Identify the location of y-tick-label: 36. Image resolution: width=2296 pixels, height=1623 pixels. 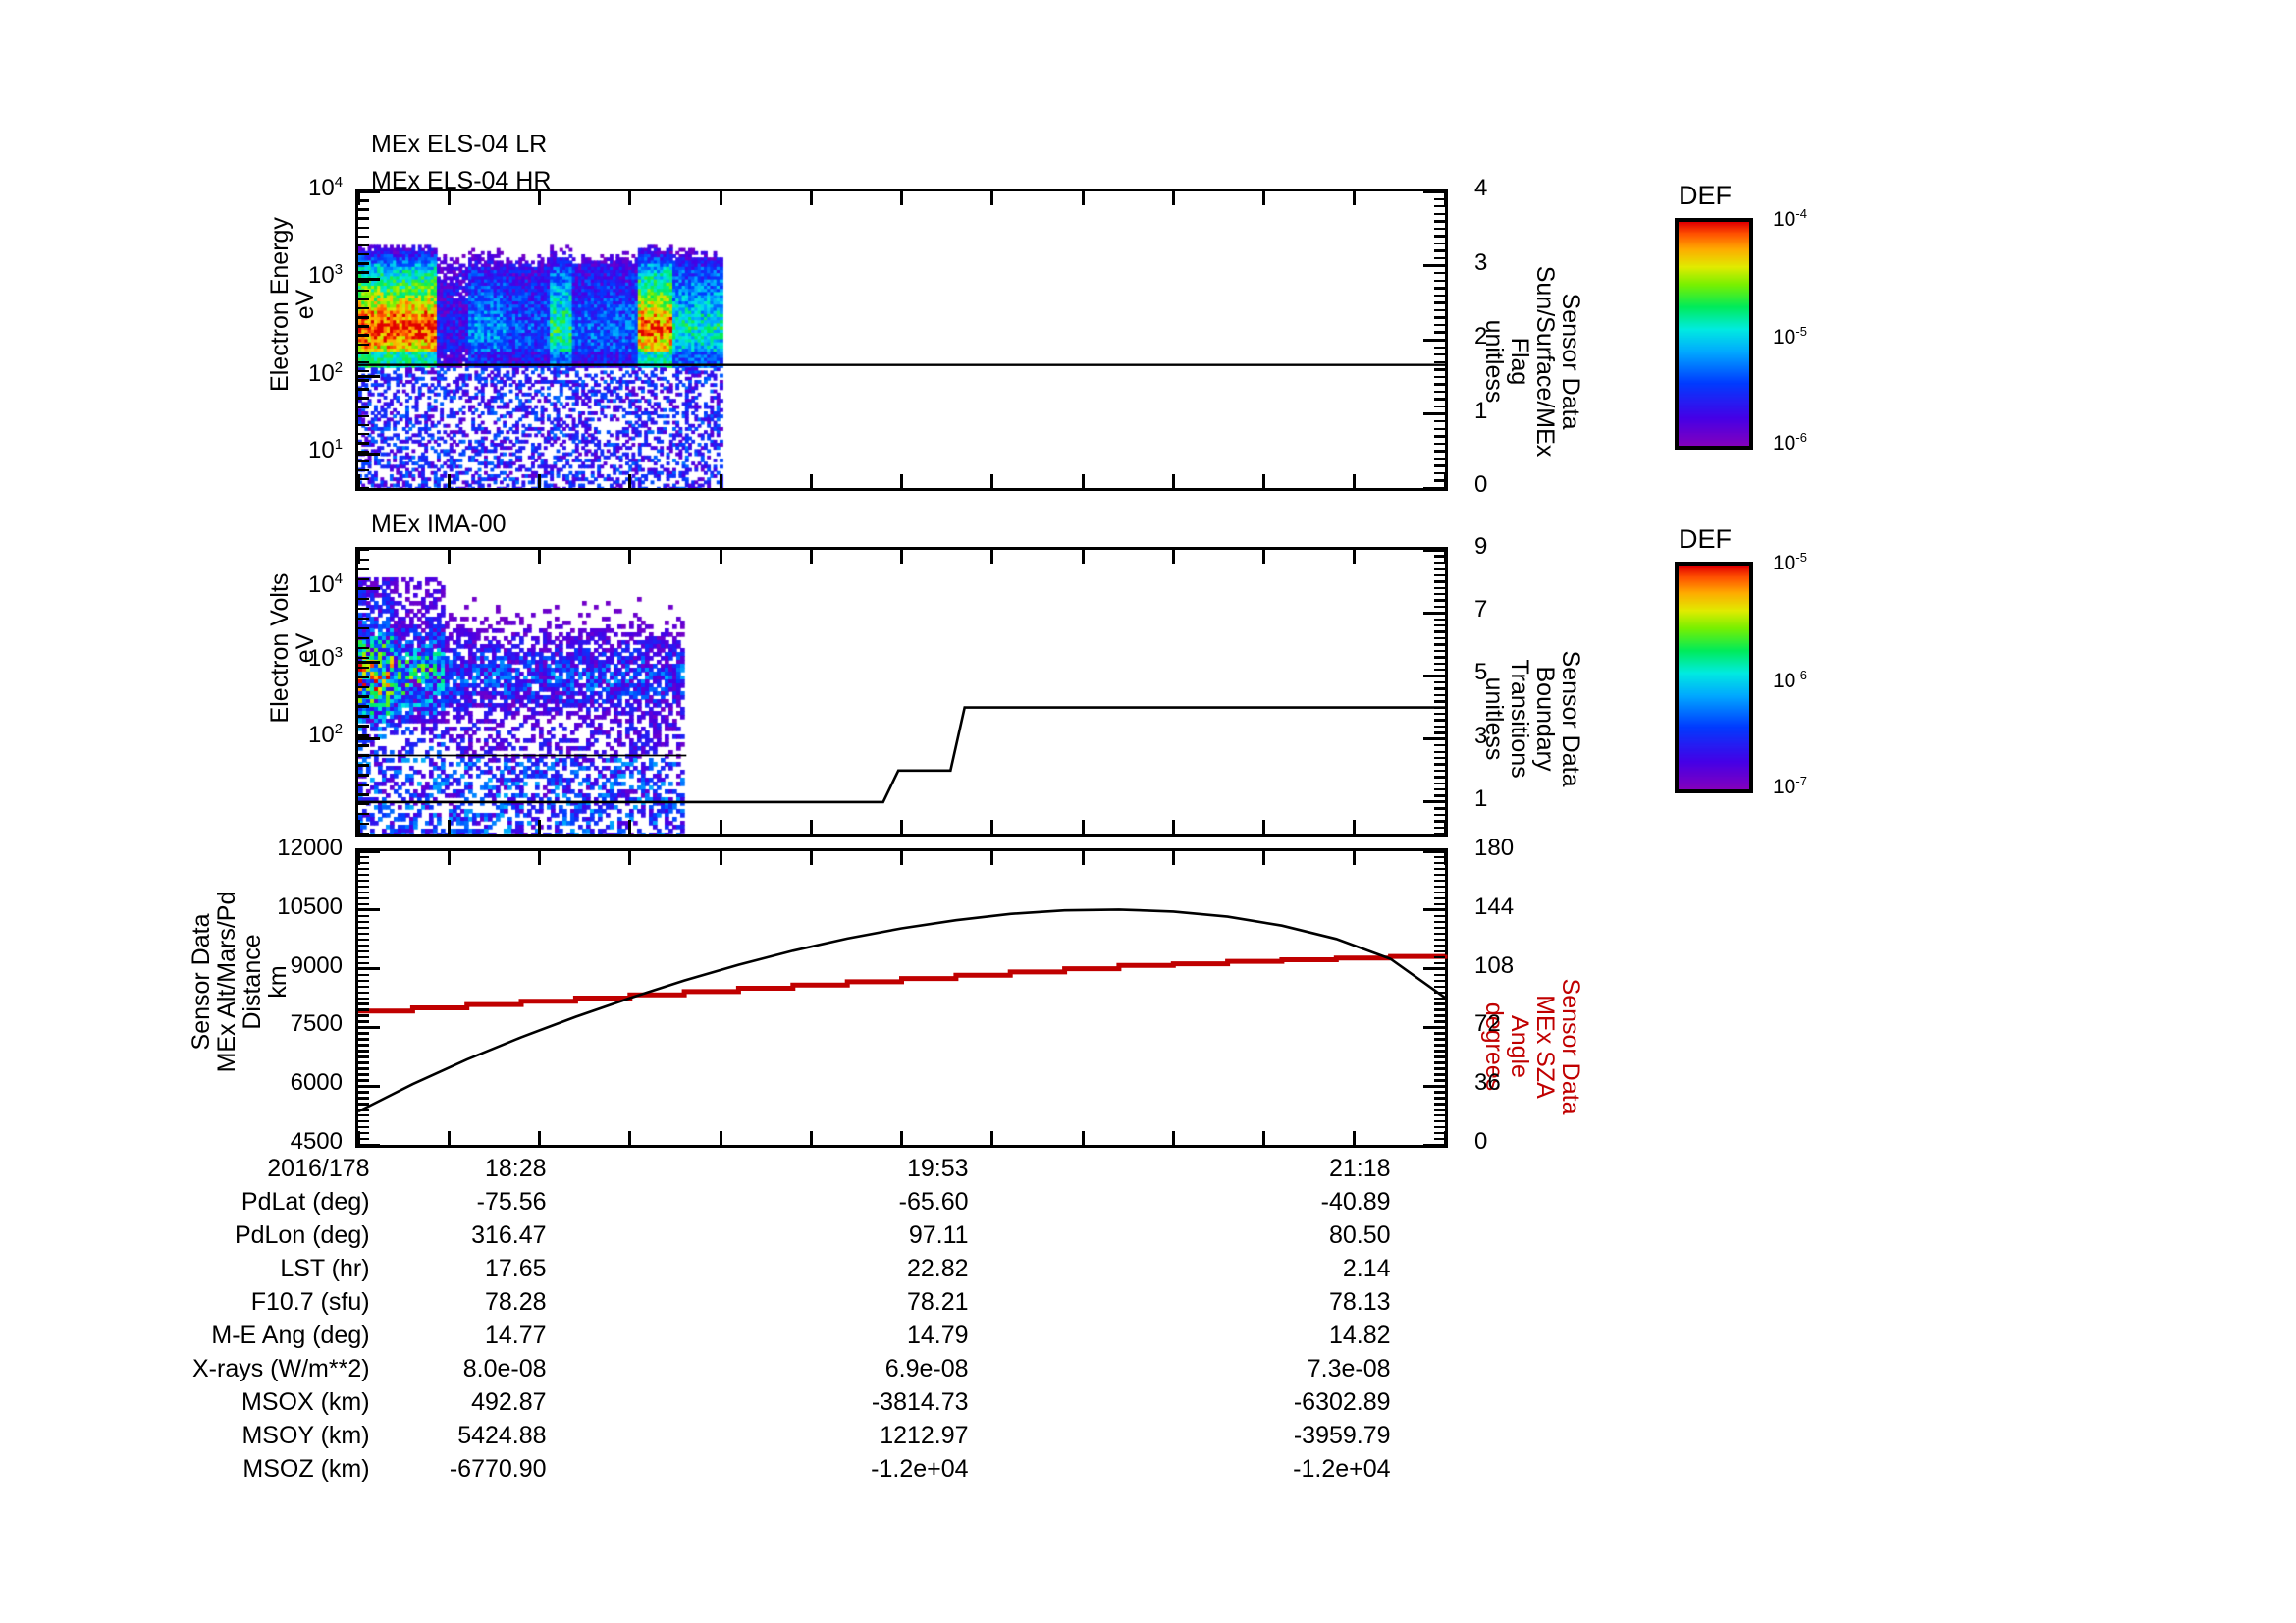
(1487, 1083).